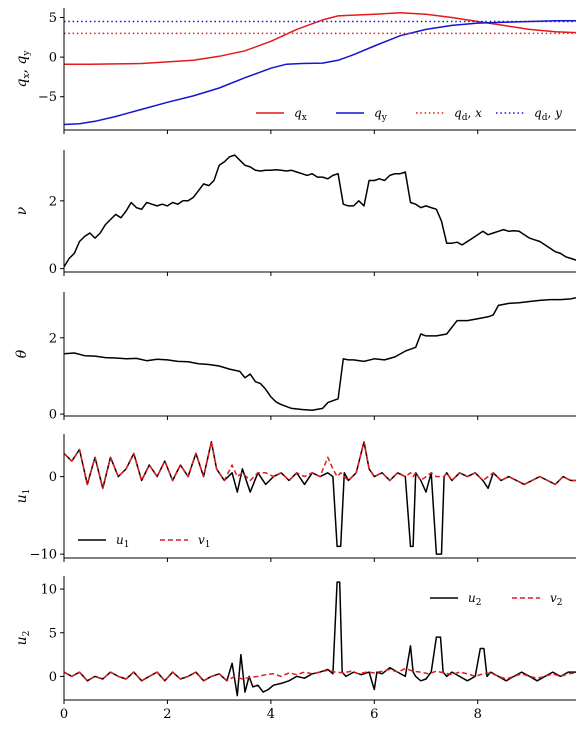 This screenshot has height=733, width=586. I want to click on legend-label: v1​, so click(204, 541).